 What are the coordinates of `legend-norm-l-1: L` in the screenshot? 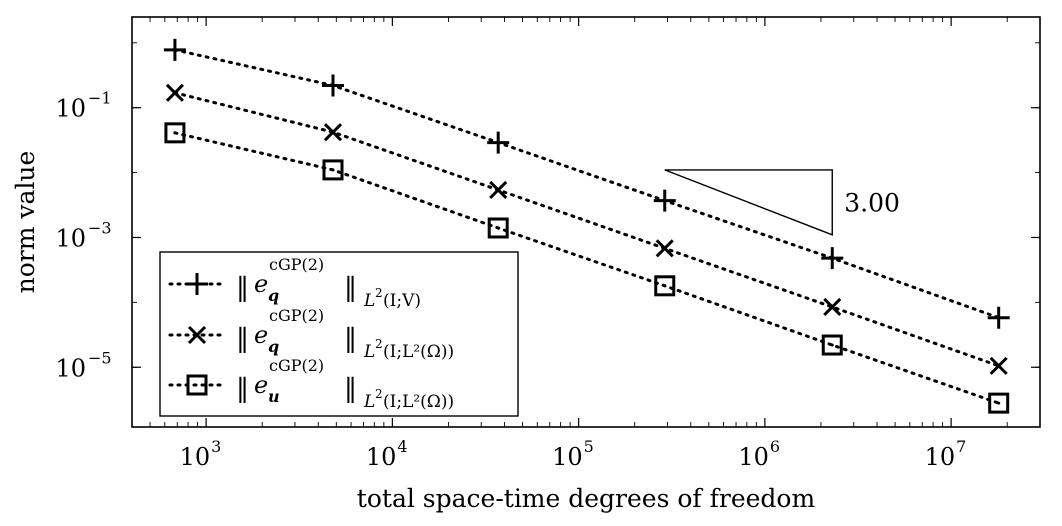 It's located at (369, 301).